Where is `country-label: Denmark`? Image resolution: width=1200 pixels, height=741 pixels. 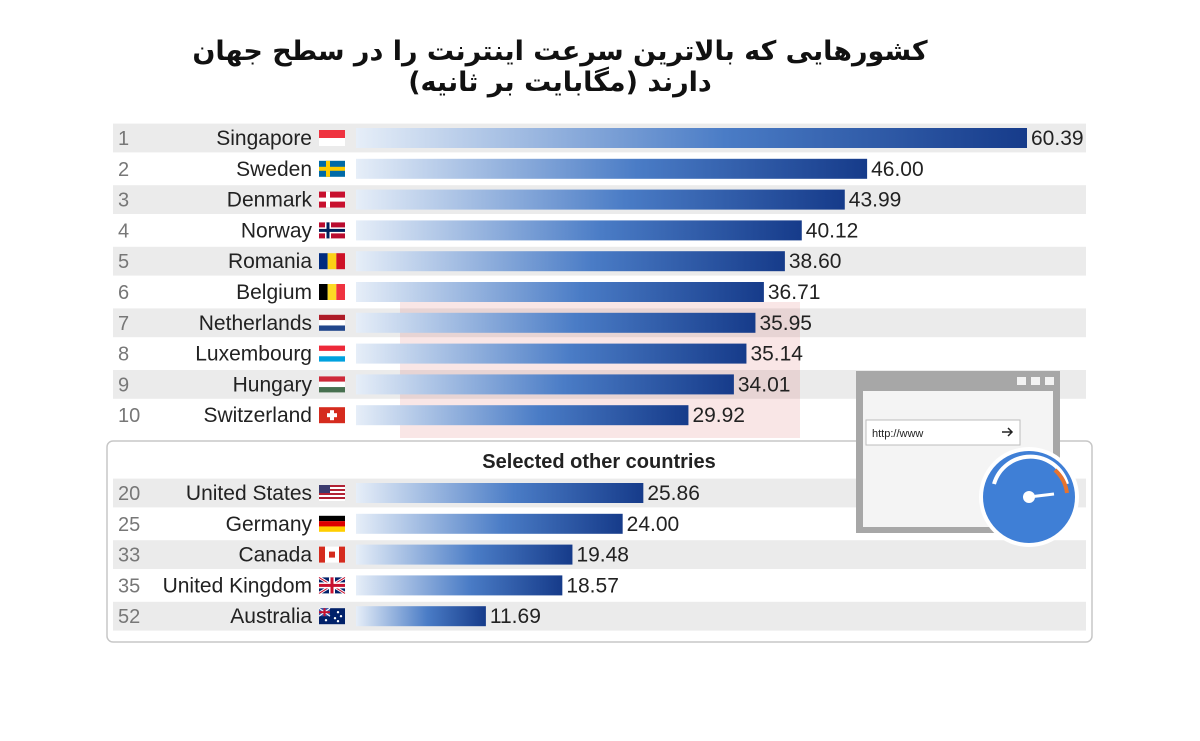 country-label: Denmark is located at coordinates (270, 200).